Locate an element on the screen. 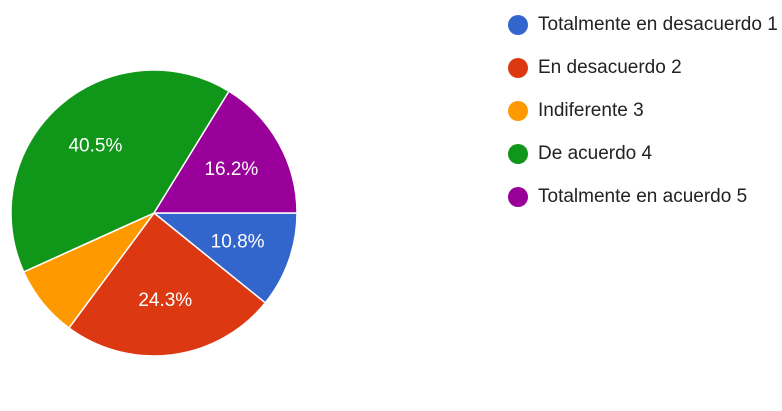  legend-swatch-orange-icon is located at coordinates (518, 110).